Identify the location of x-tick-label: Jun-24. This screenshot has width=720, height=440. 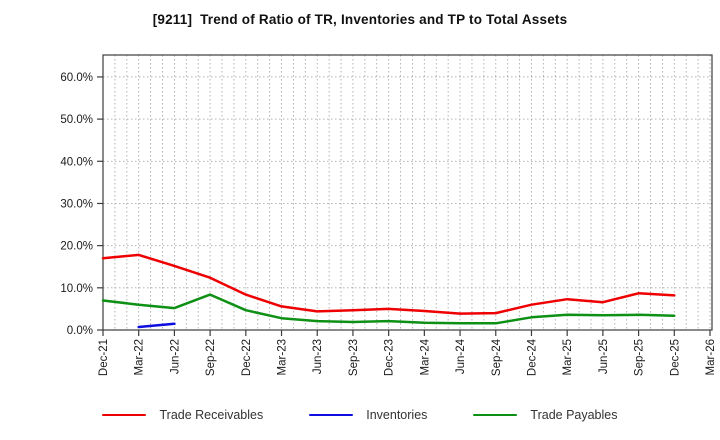
(461, 356).